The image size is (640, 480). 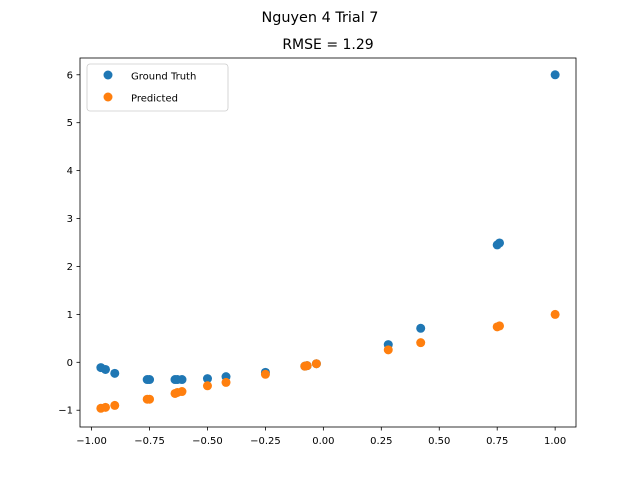 I want to click on chart-title: RMSE = 1.29, so click(x=327, y=45).